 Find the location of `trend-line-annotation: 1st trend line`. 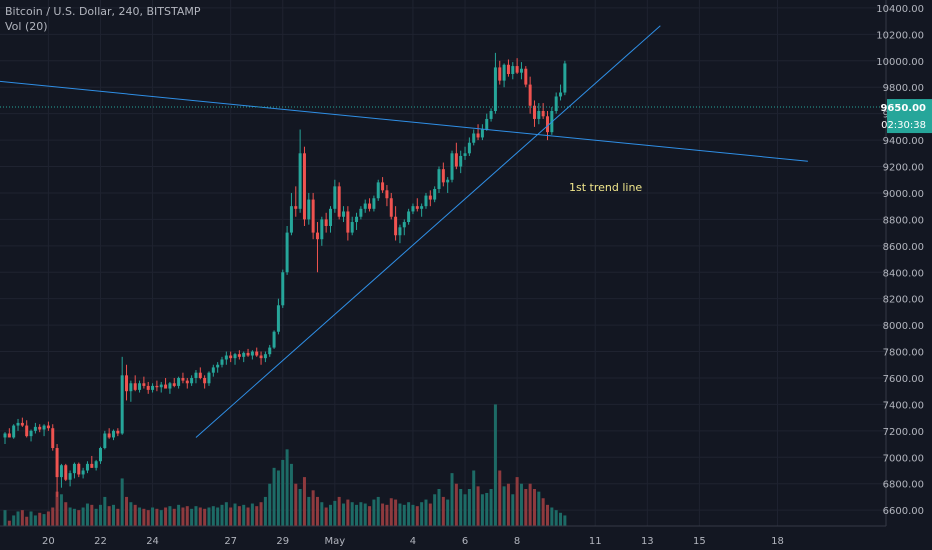

trend-line-annotation: 1st trend line is located at coordinates (605, 187).